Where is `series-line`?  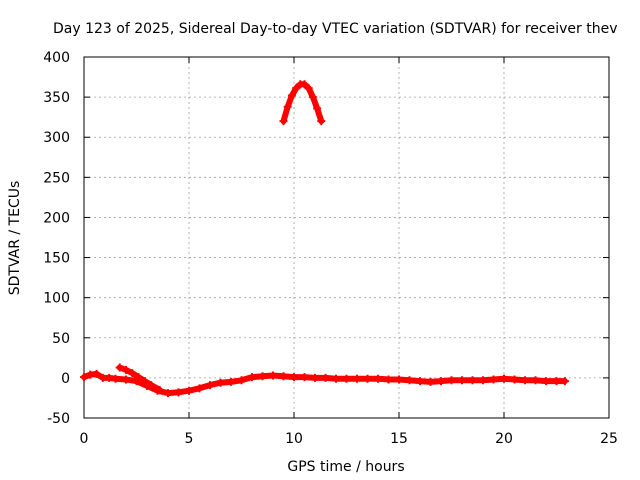 series-line is located at coordinates (302, 103).